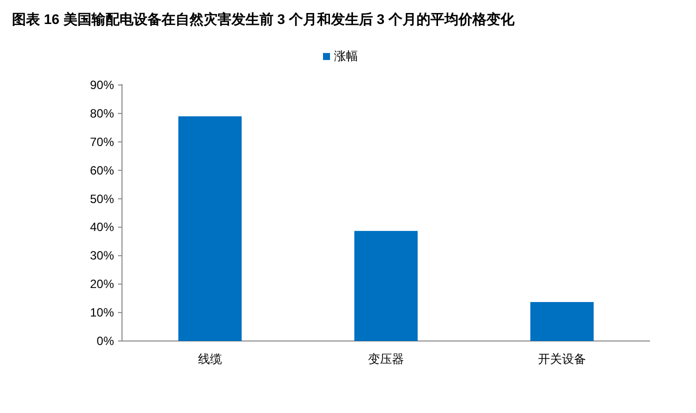  Describe the element at coordinates (102, 284) in the screenshot. I see `y-tick-label: 20%` at that location.